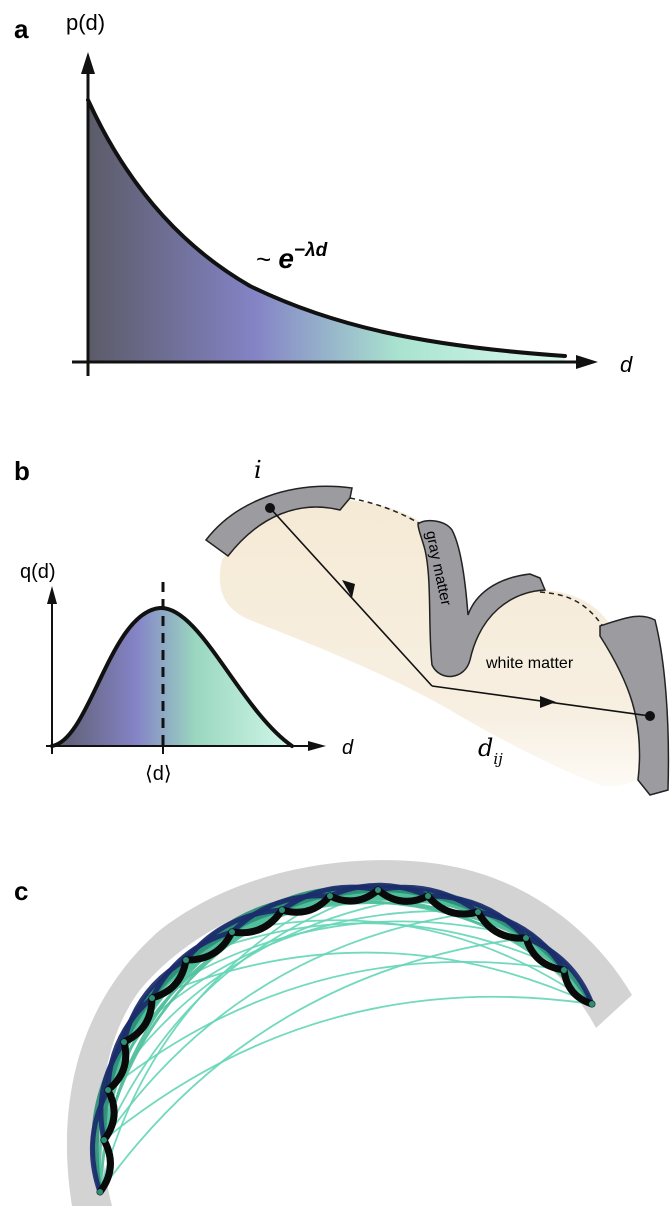 Image resolution: width=670 pixels, height=1206 pixels. I want to click on panel-c-label: c, so click(21, 891).